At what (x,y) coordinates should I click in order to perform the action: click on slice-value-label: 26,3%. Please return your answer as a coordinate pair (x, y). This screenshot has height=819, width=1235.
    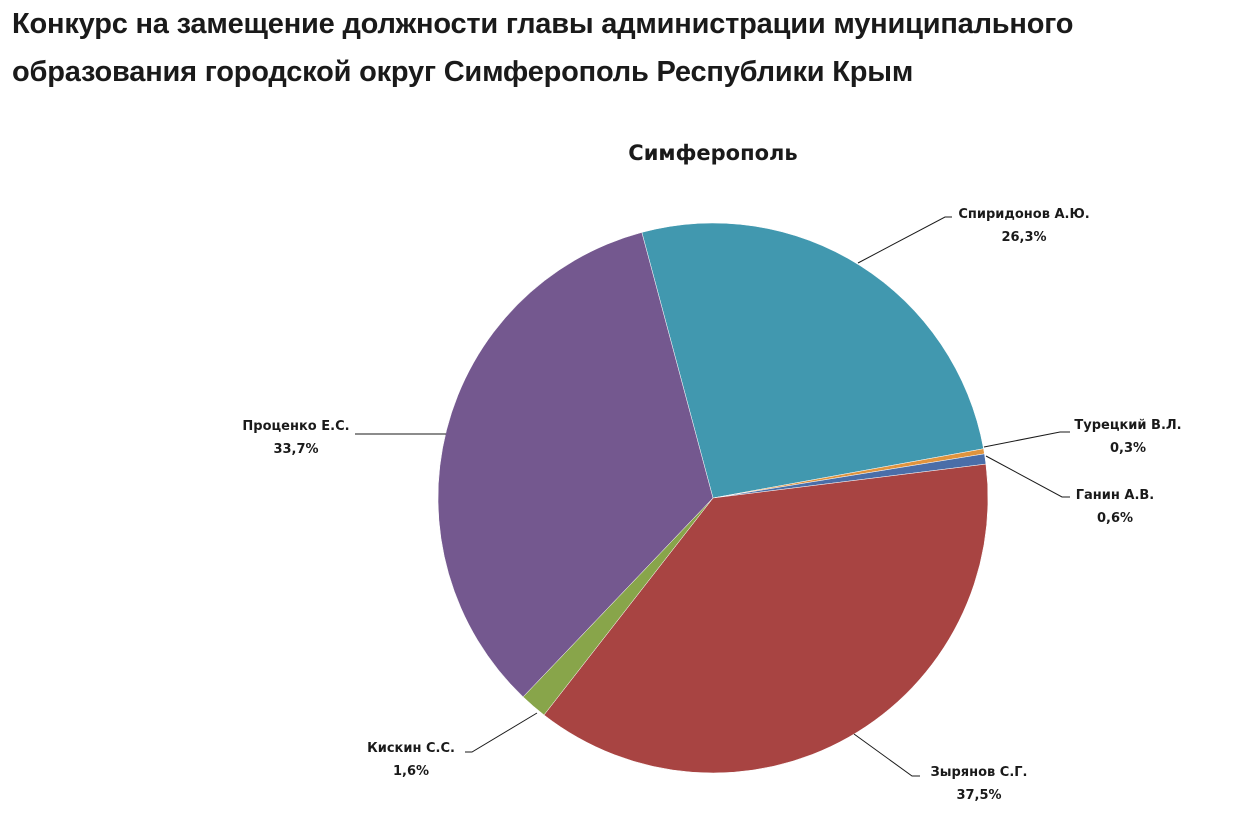
    Looking at the image, I should click on (1023, 237).